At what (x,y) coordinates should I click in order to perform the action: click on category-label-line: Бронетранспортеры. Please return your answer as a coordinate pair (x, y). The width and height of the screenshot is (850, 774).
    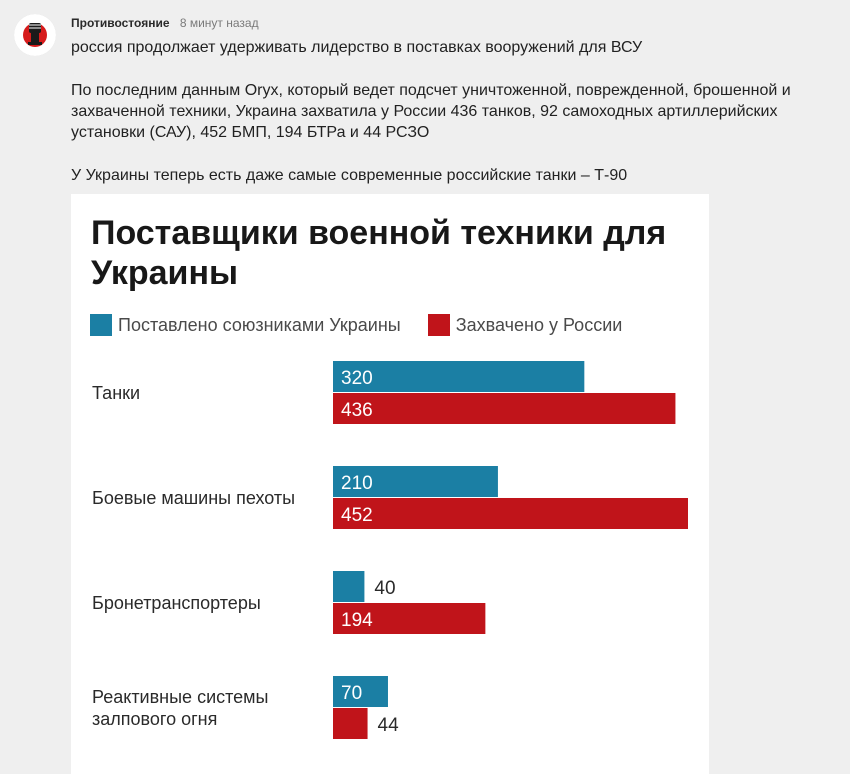
    Looking at the image, I should click on (176, 603).